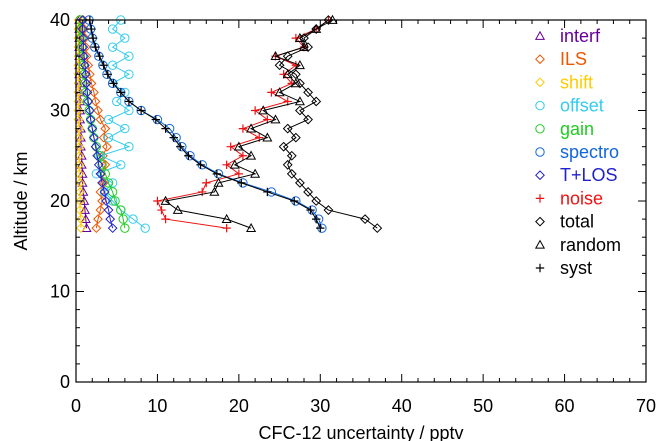 The height and width of the screenshot is (441, 665). Describe the element at coordinates (65, 382) in the screenshot. I see `y-tick-label: 0` at that location.